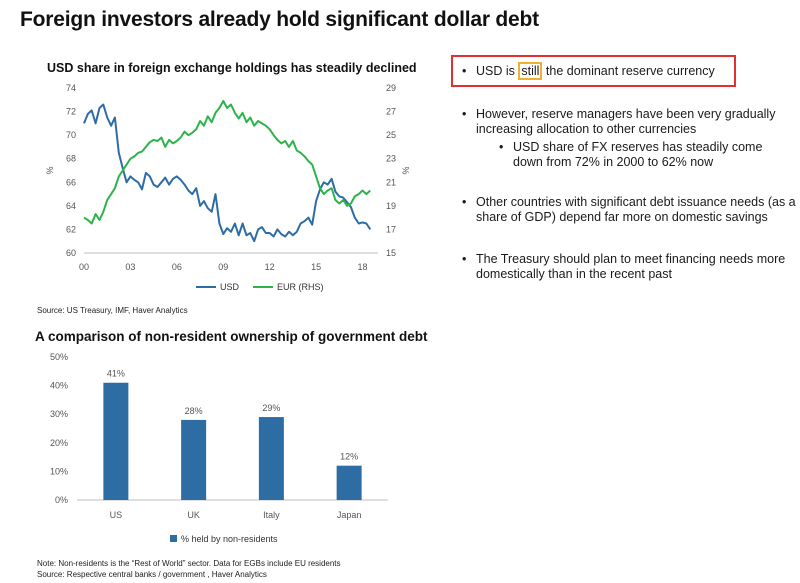  What do you see at coordinates (316, 267) in the screenshot?
I see `x-tick-label: 15` at bounding box center [316, 267].